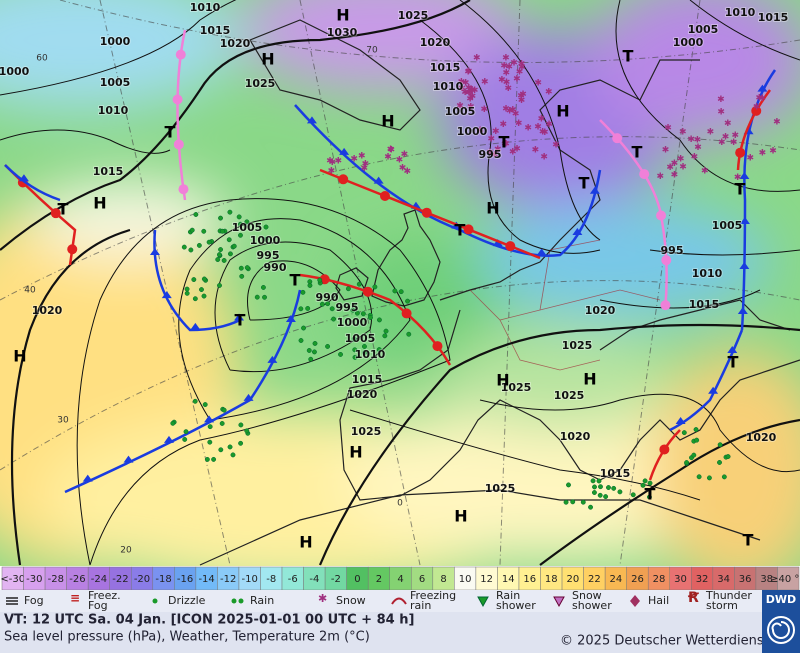 The width and height of the screenshot is (800, 653). Describe the element at coordinates (443, 579) in the screenshot. I see `scale-label: 8` at that location.